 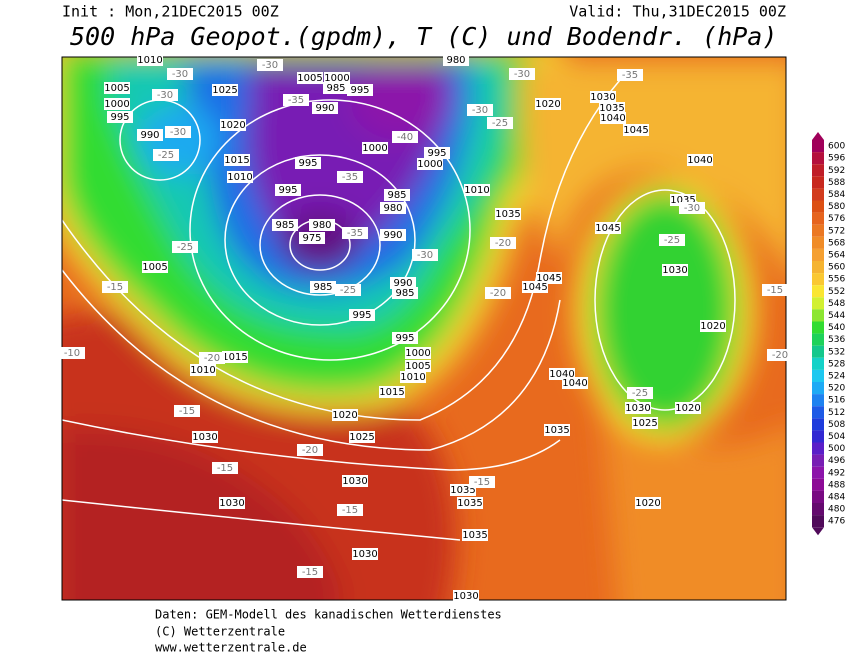 What do you see at coordinates (836, 497) in the screenshot?
I see `colorbar-label: 484` at bounding box center [836, 497].